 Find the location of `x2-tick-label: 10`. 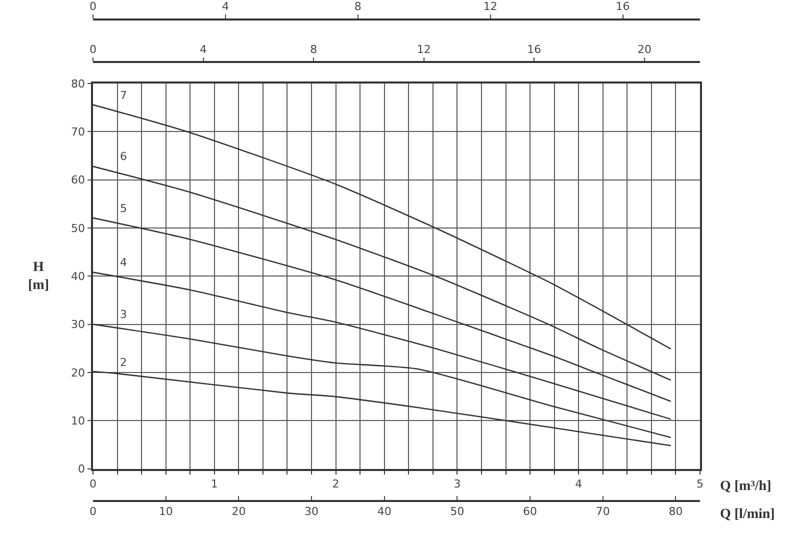

x2-tick-label: 10 is located at coordinates (165, 511).